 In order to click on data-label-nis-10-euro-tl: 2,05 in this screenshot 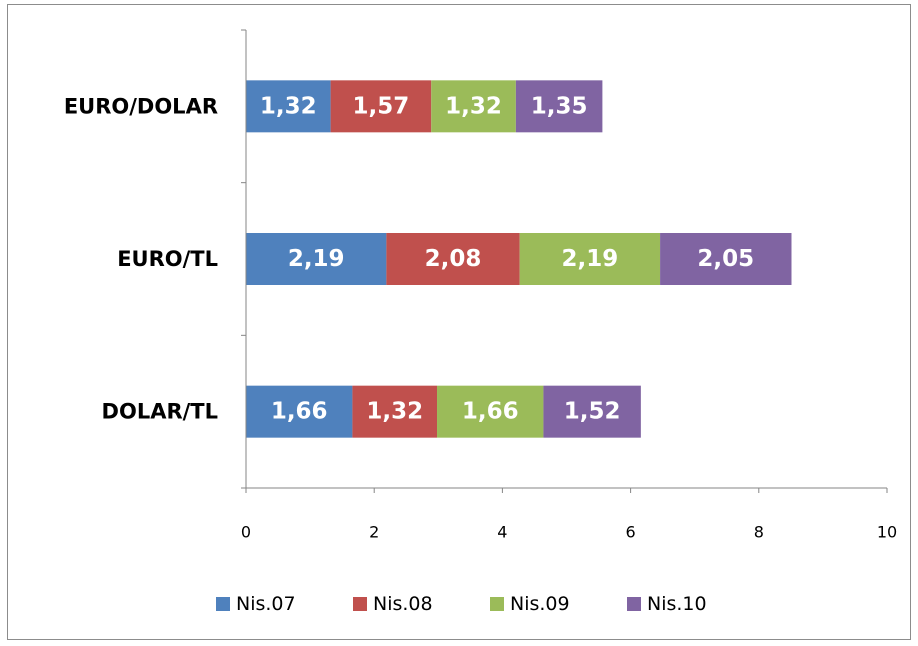, I will do `click(725, 259)`.